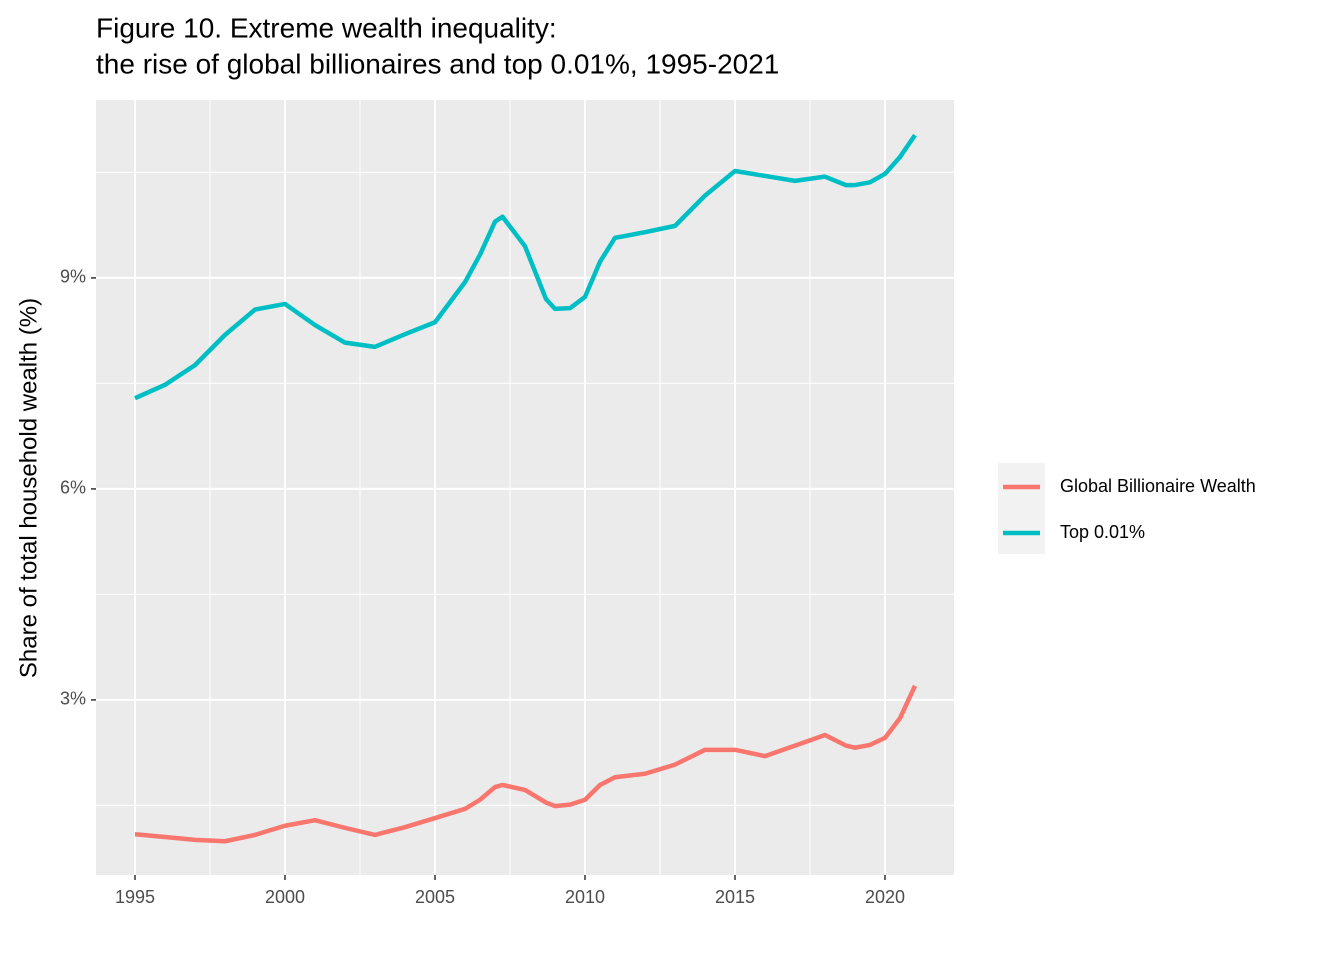 Image resolution: width=1344 pixels, height=965 pixels. Describe the element at coordinates (1021, 508) in the screenshot. I see `legend-keys` at that location.